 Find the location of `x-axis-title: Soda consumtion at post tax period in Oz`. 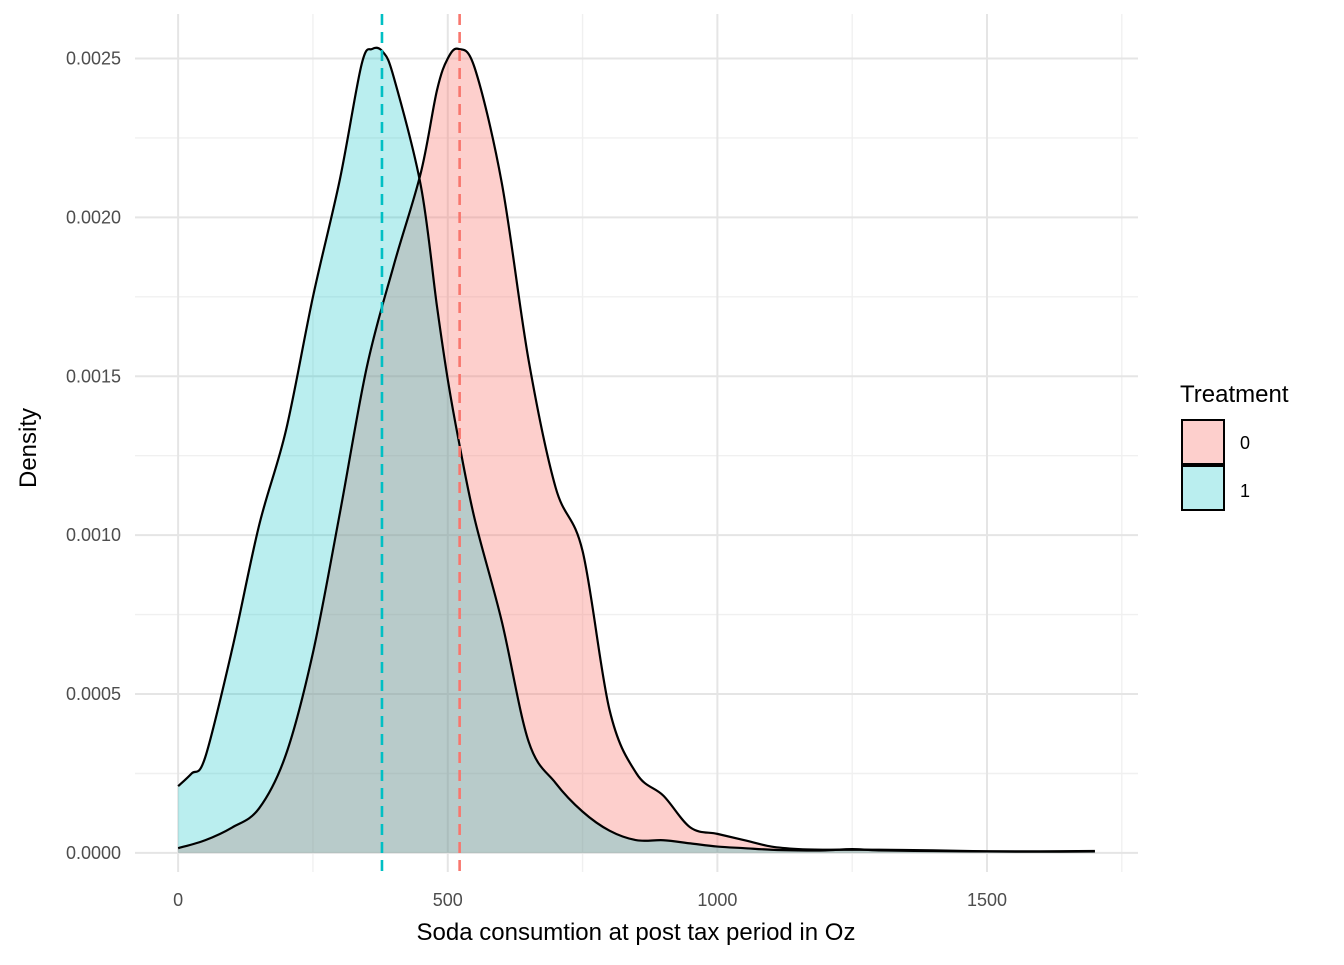

x-axis-title: Soda consumtion at post tax period in Oz is located at coordinates (636, 932).